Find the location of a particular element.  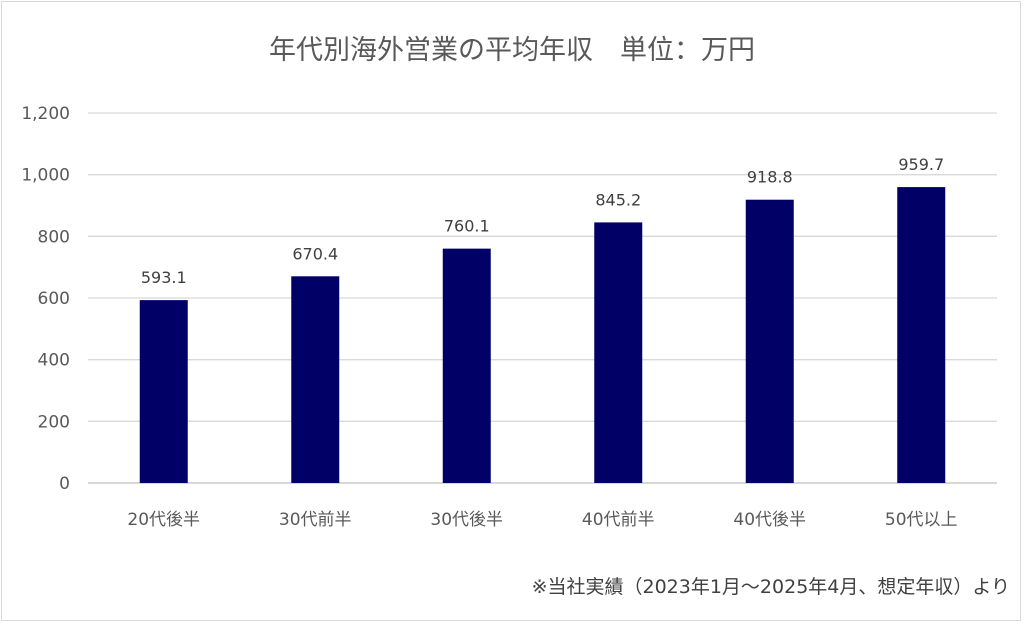

y-tick-label: 0 is located at coordinates (64, 484).